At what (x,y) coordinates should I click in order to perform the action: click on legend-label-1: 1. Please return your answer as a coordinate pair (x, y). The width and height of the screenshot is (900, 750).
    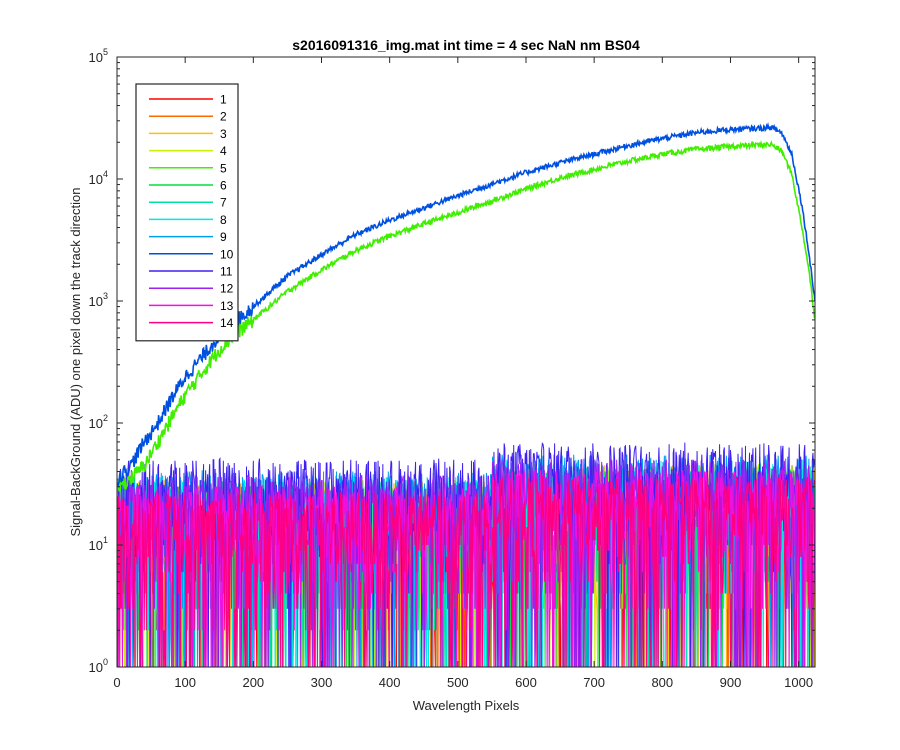
    Looking at the image, I should click on (223, 100).